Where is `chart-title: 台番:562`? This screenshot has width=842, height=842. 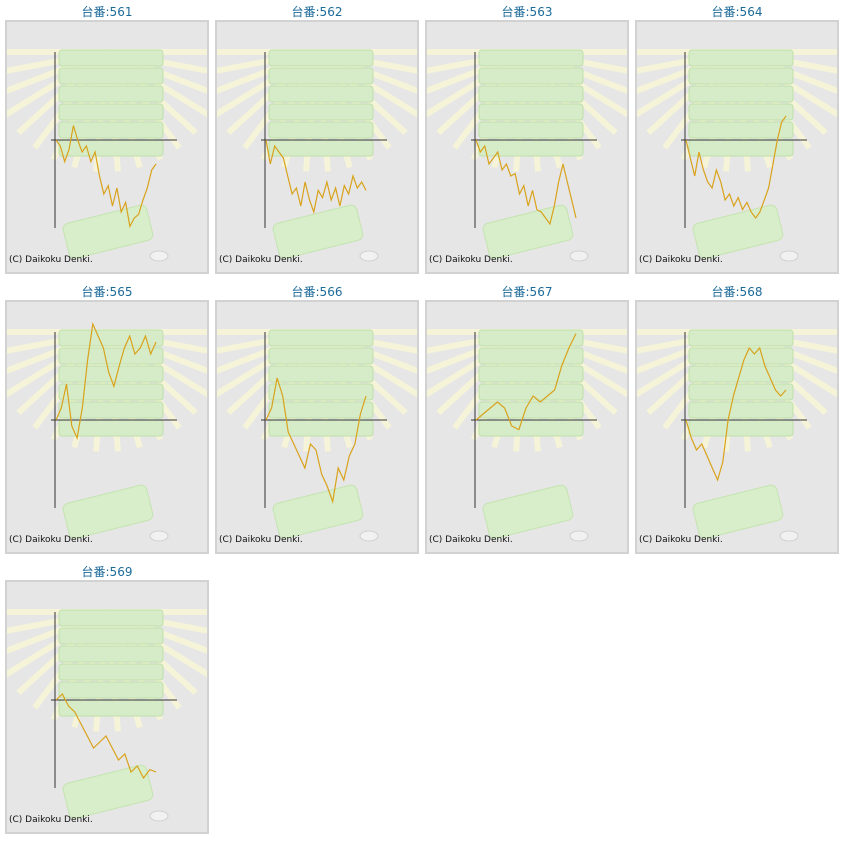
chart-title: 台番:562 is located at coordinates (317, 12).